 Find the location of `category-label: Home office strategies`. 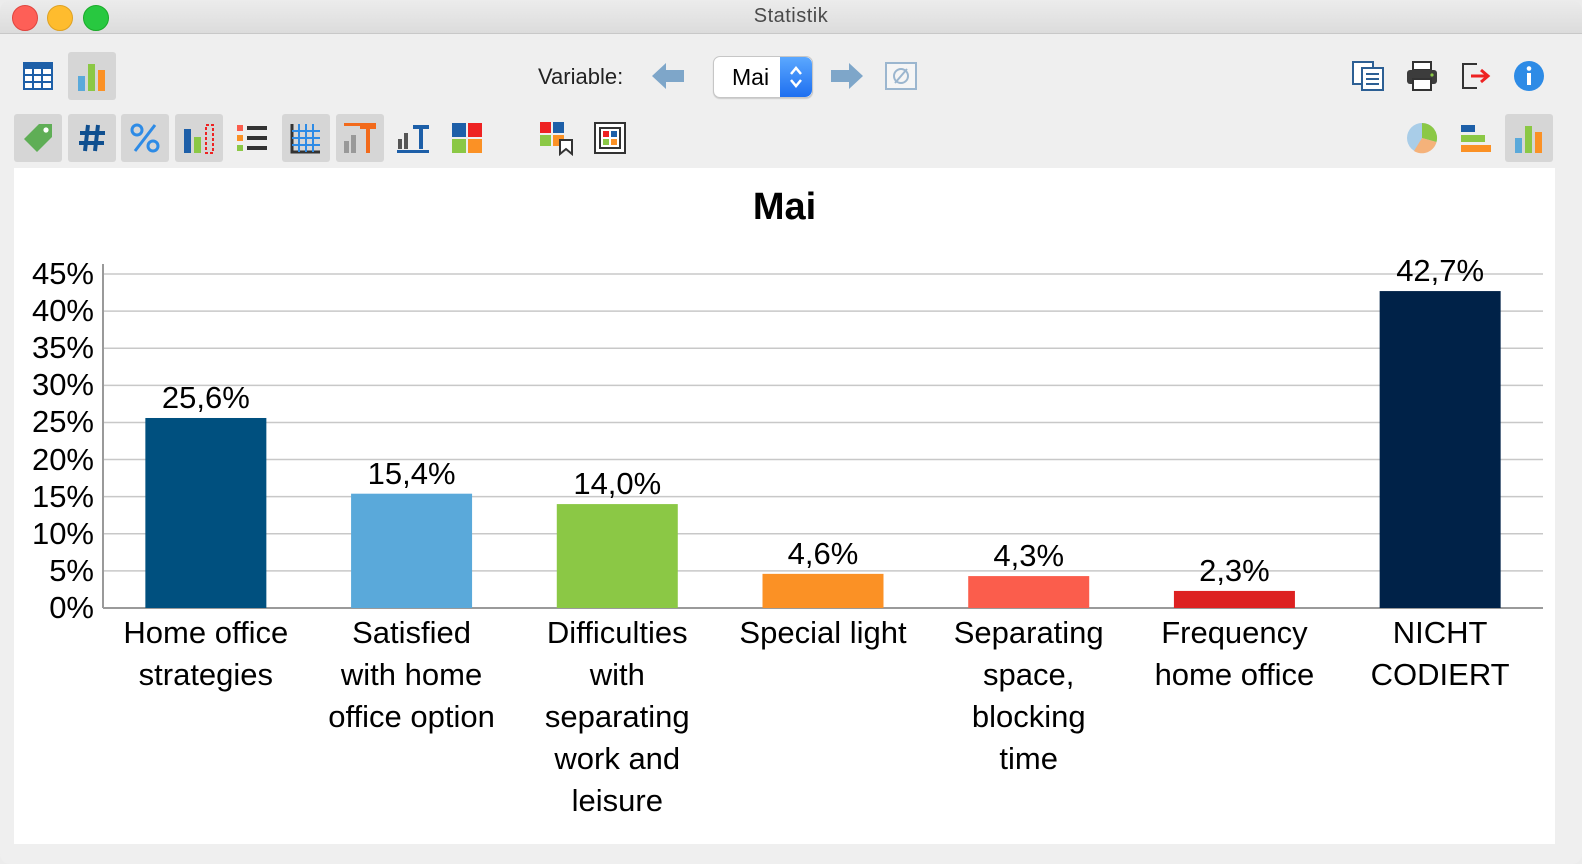

category-label: Home office strategies is located at coordinates (206, 653).